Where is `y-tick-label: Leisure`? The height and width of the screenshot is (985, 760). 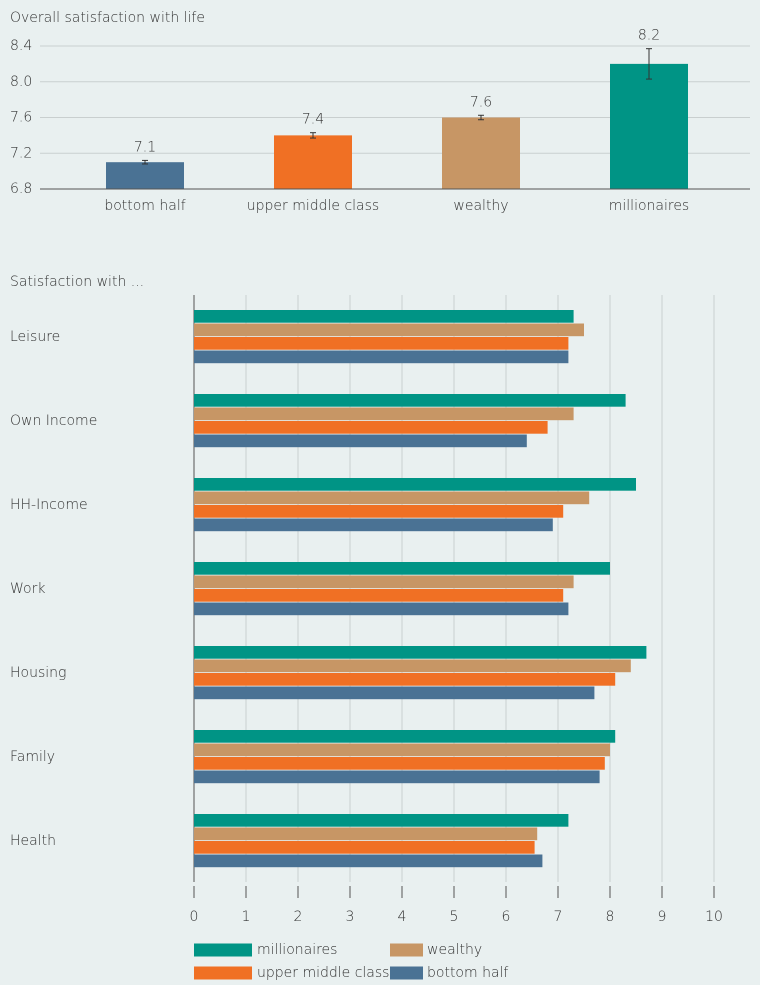 y-tick-label: Leisure is located at coordinates (35, 337).